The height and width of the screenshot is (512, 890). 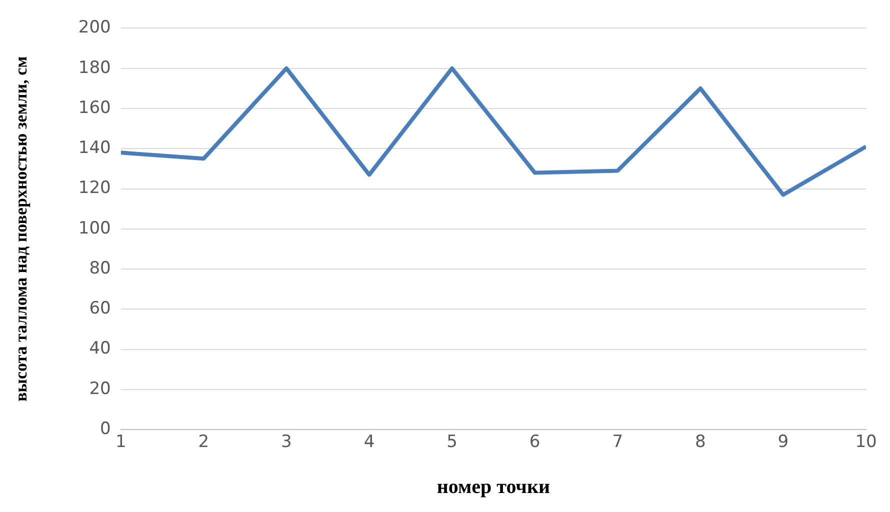 I want to click on y-axis-title: высота таллома над поверхностью земли, см, so click(x=21, y=229).